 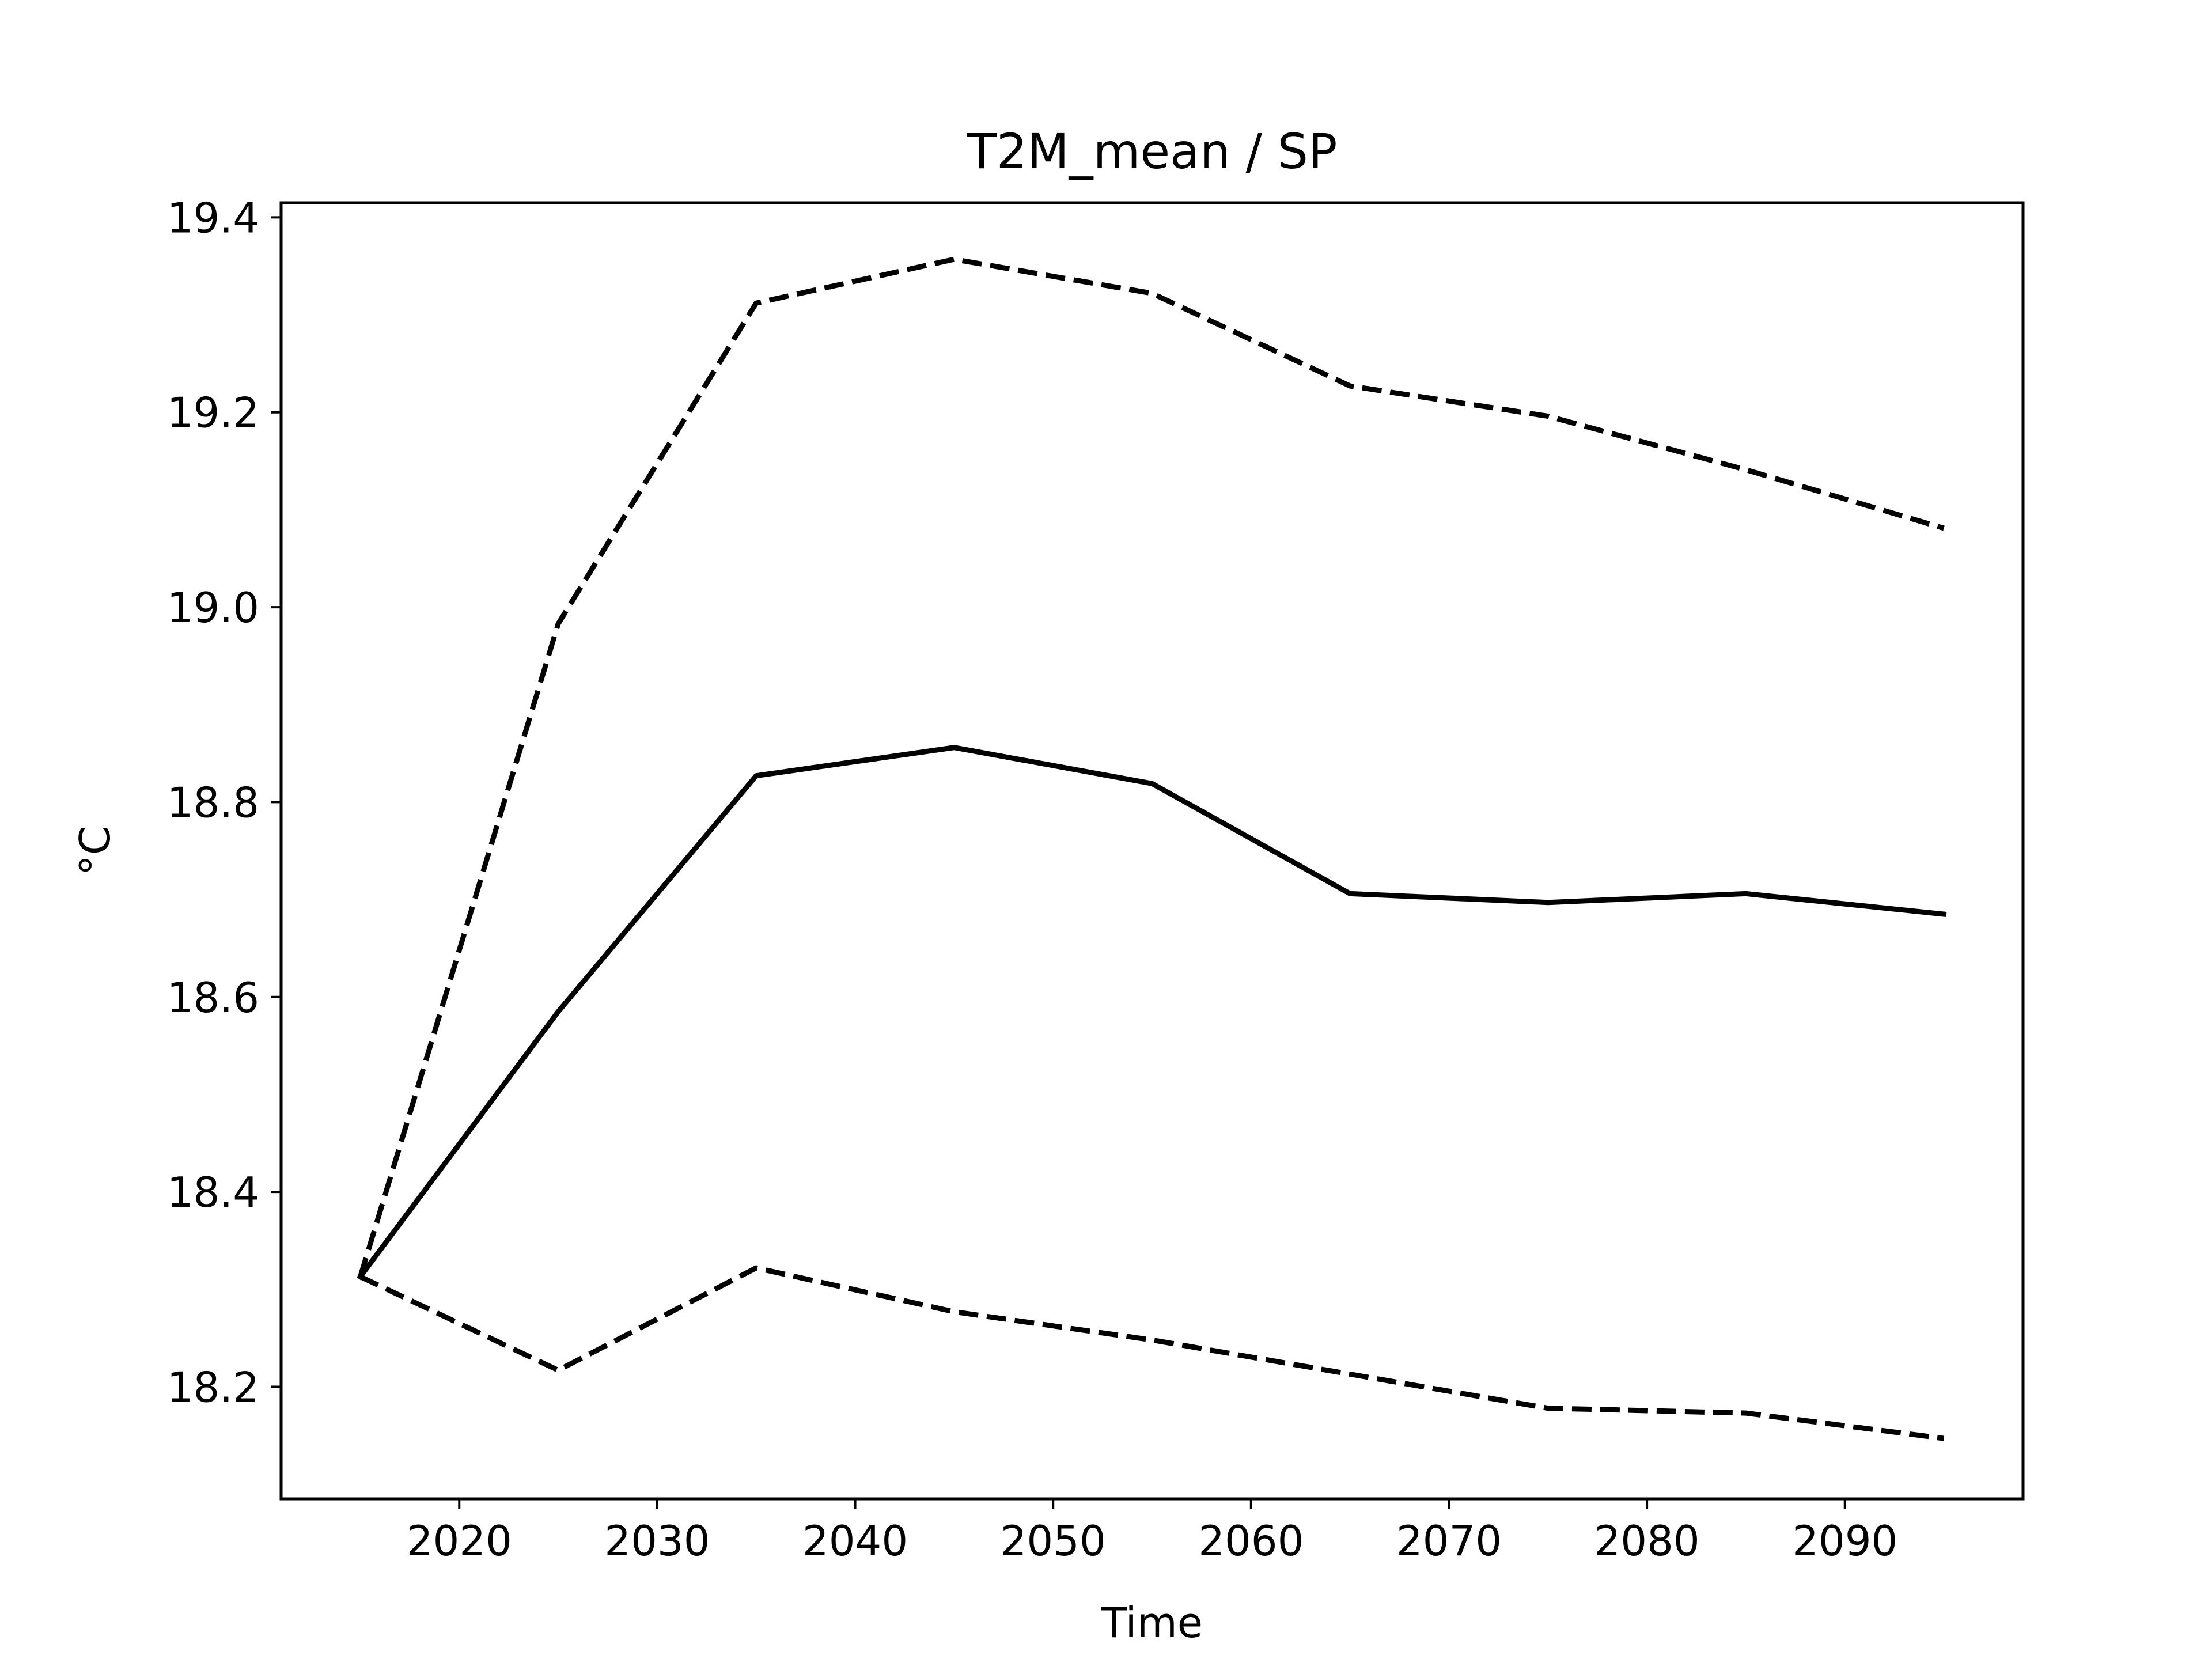 What do you see at coordinates (213, 1192) in the screenshot?
I see `y-tick-label: 18.4` at bounding box center [213, 1192].